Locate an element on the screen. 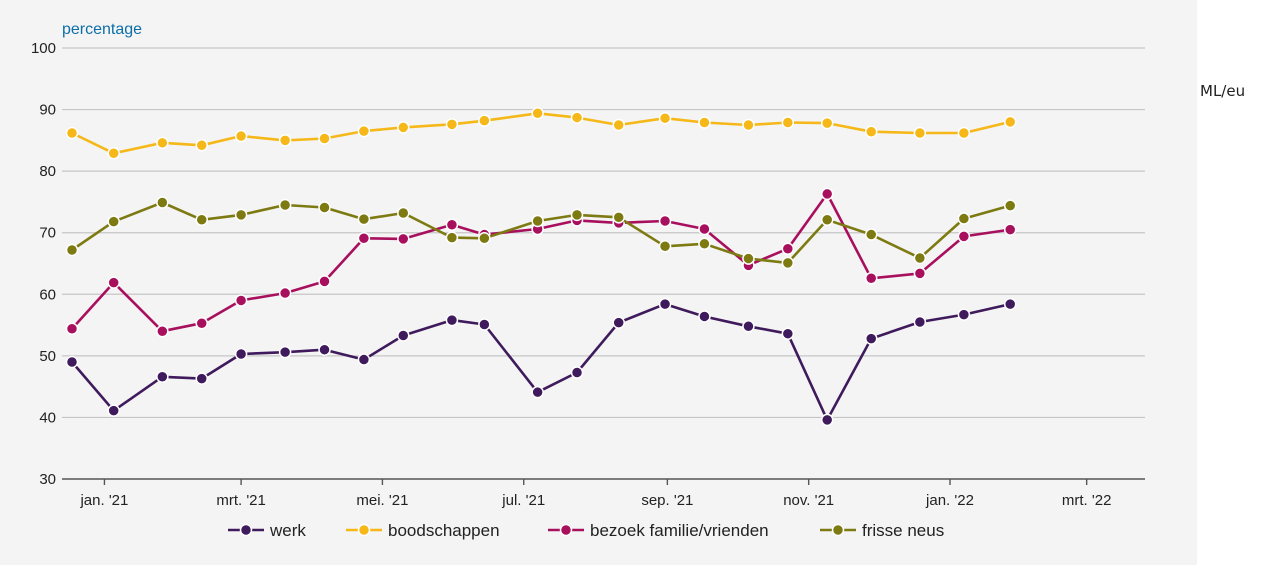  y-tick-label: 70 is located at coordinates (47, 233).